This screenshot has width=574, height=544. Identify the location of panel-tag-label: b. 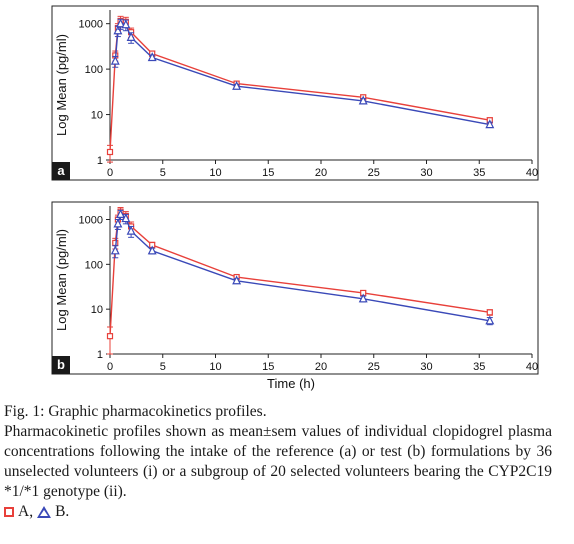
(61, 364).